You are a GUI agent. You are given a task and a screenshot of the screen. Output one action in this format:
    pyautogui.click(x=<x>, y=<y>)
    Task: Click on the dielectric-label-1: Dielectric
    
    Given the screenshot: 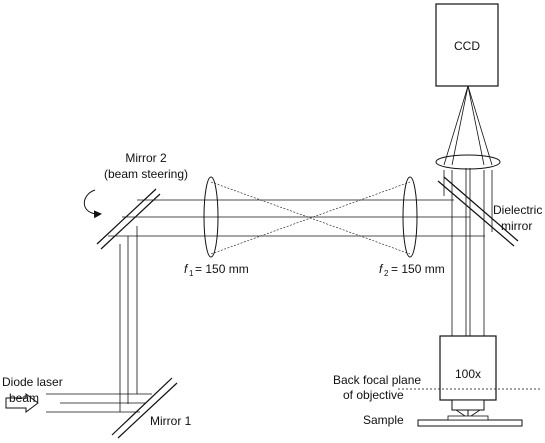 What is the action you would take?
    pyautogui.click(x=517, y=210)
    